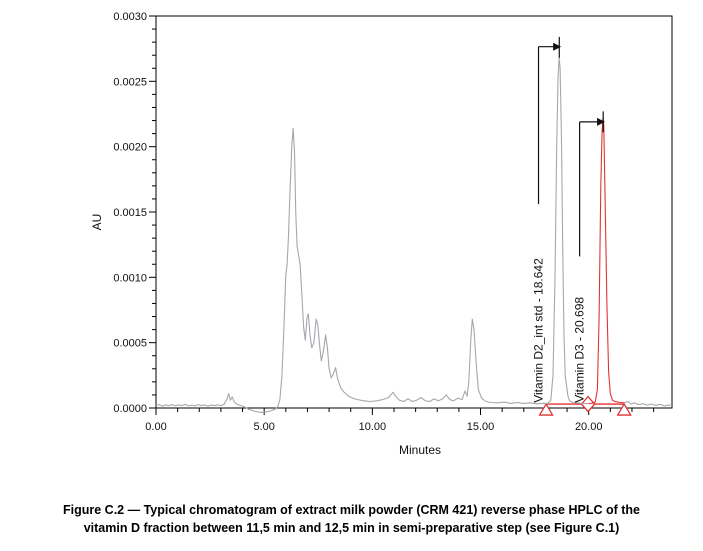 This screenshot has height=551, width=703. I want to click on y-axis-title: AU, so click(97, 222).